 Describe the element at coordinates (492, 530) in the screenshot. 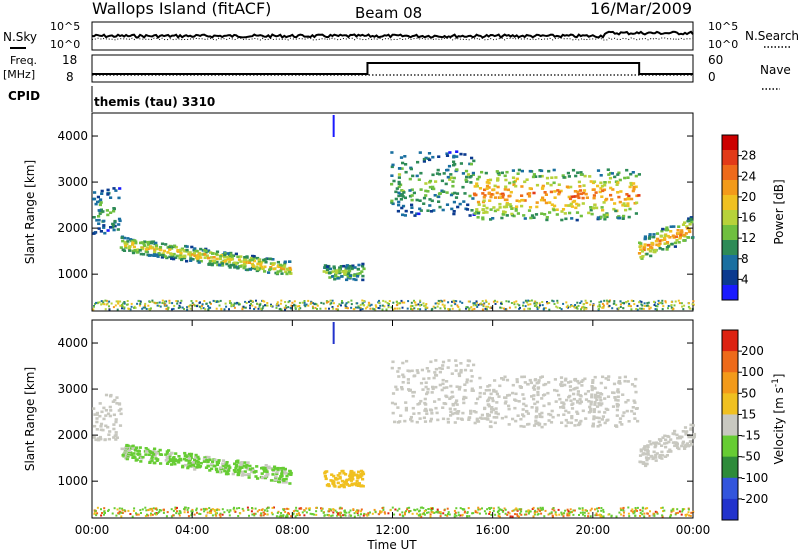

I see `x-tick-label: 16:00` at that location.